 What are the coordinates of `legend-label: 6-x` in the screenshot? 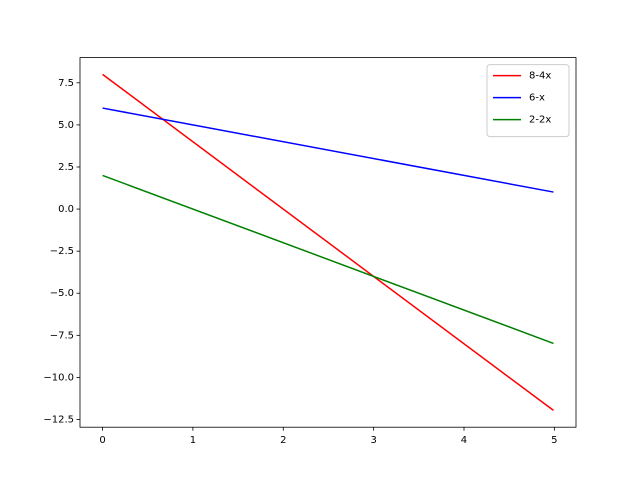 It's located at (537, 98).